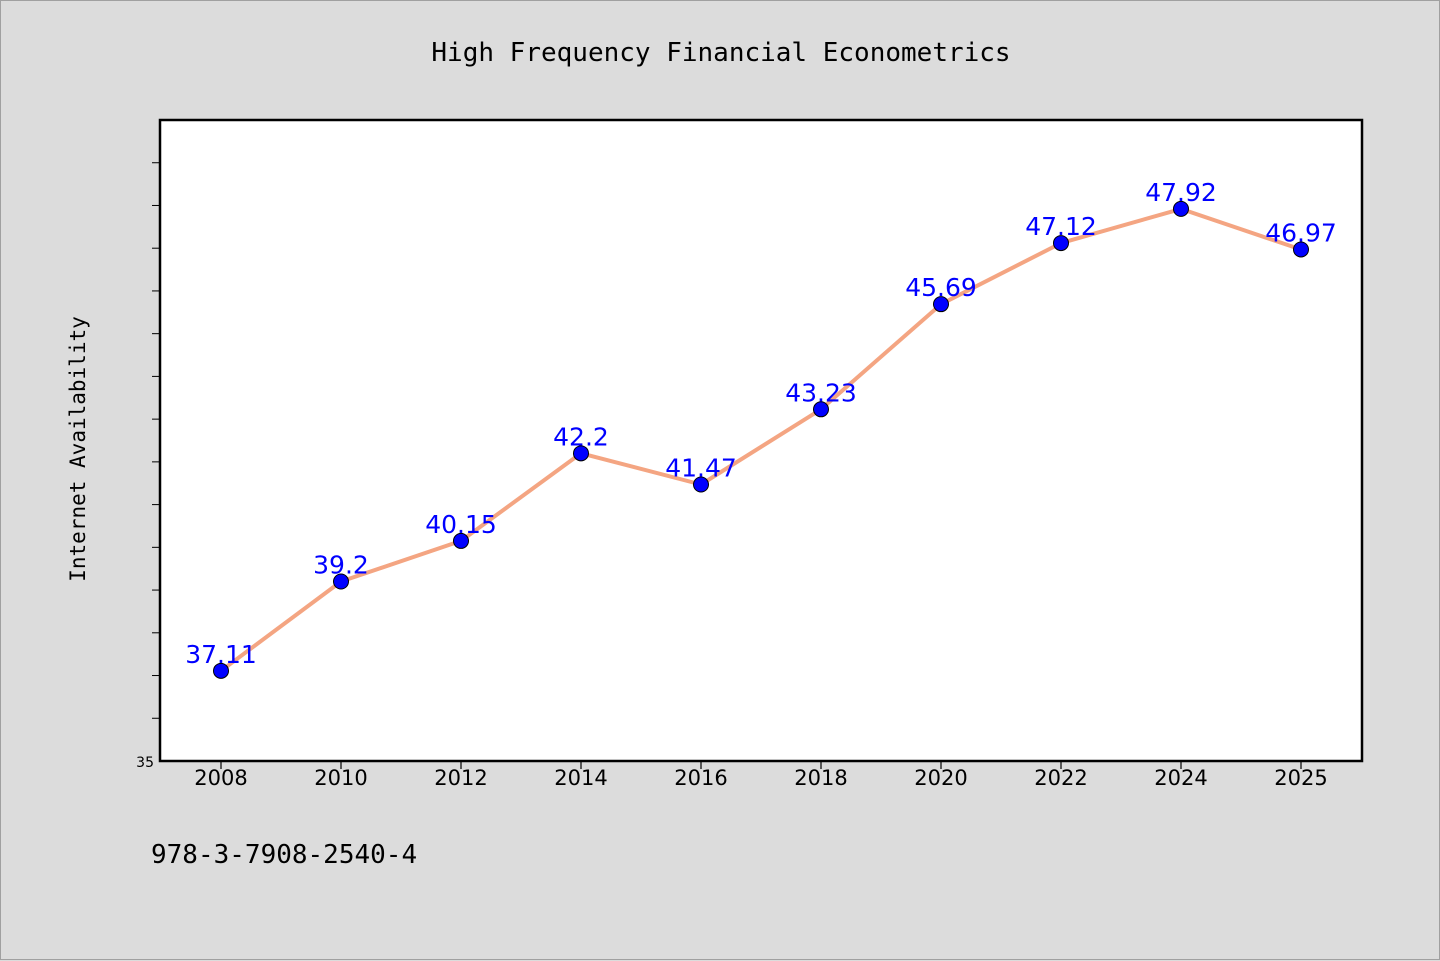 The width and height of the screenshot is (1440, 961). What do you see at coordinates (220, 778) in the screenshot?
I see `x-tick-label: 2008` at bounding box center [220, 778].